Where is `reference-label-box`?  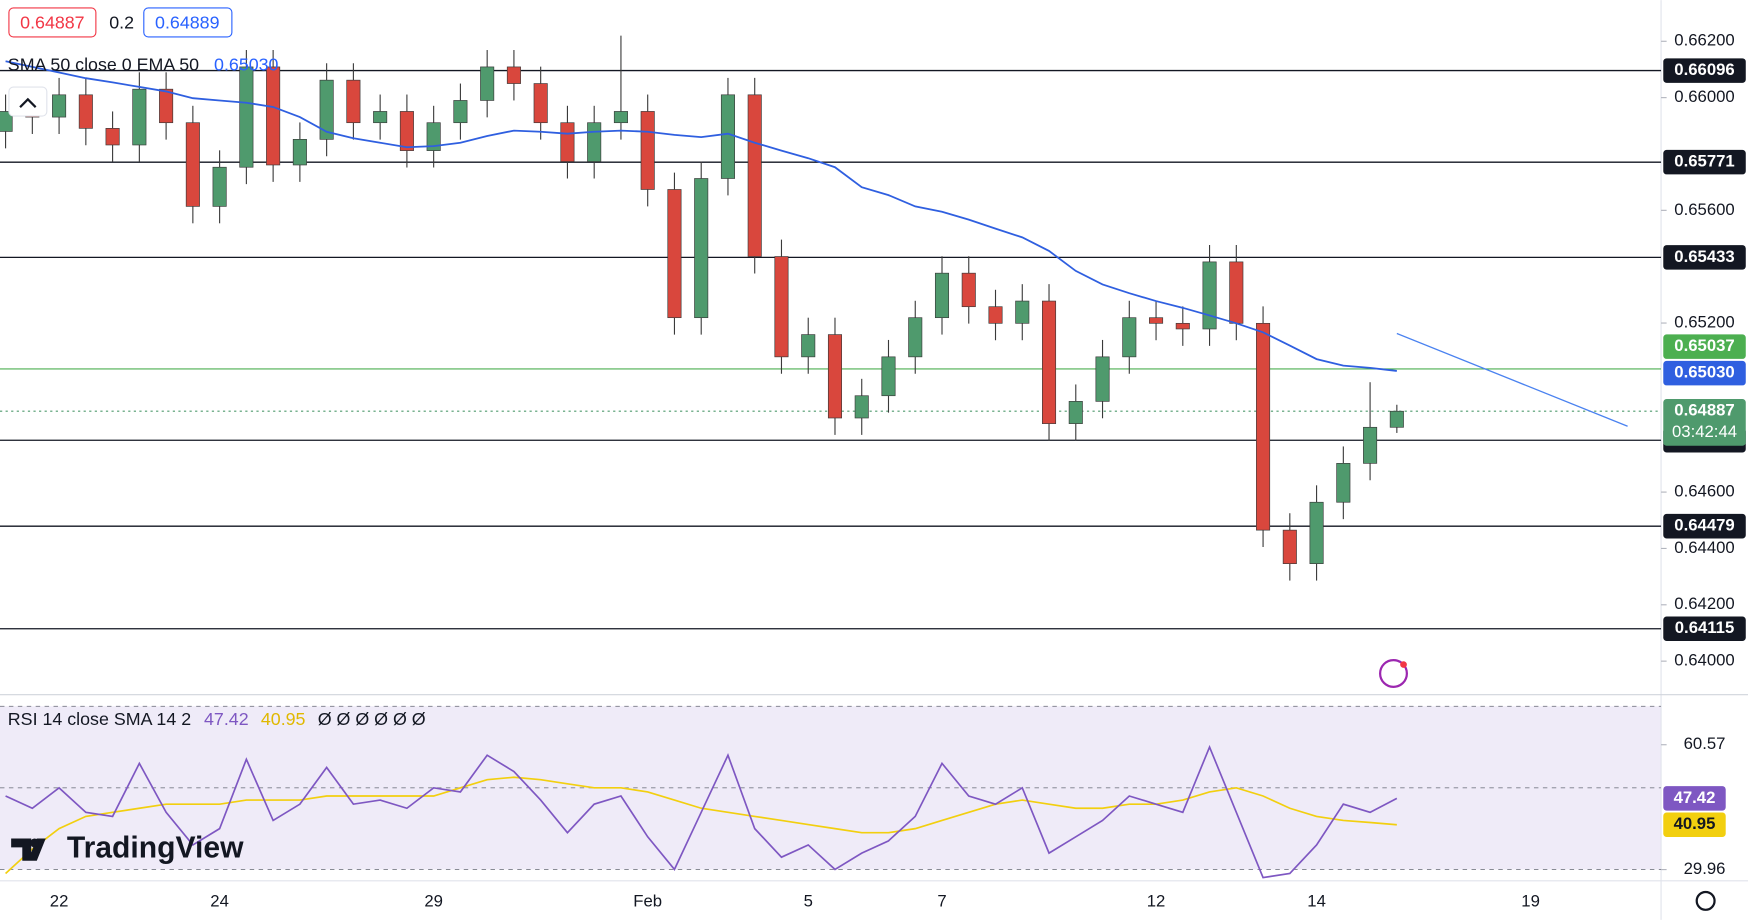
reference-label-box is located at coordinates (1704, 346).